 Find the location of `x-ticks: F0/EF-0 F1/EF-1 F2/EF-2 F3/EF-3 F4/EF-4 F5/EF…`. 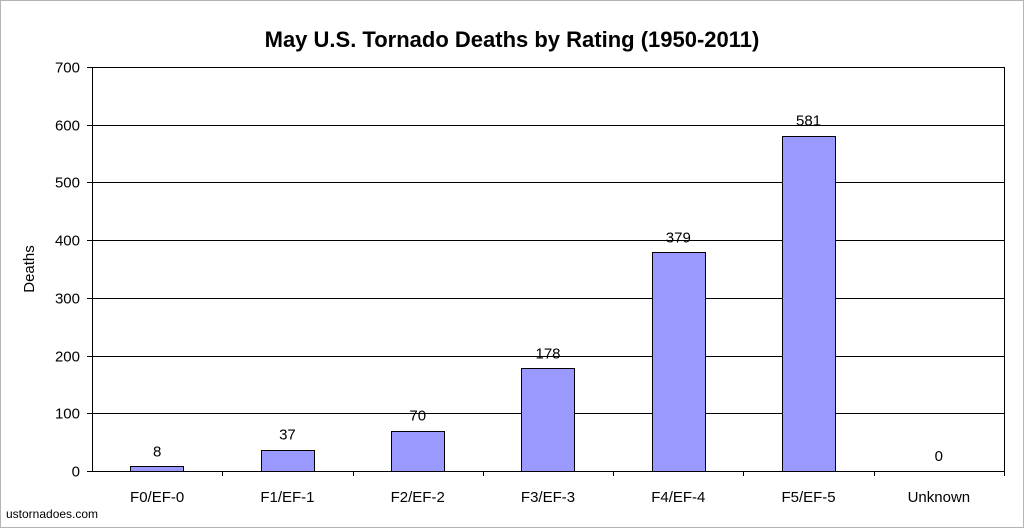

x-ticks: F0/EF-0 F1/EF-1 F2/EF-2 F3/EF-3 F4/EF-4 F5/EF… is located at coordinates (567, 488).